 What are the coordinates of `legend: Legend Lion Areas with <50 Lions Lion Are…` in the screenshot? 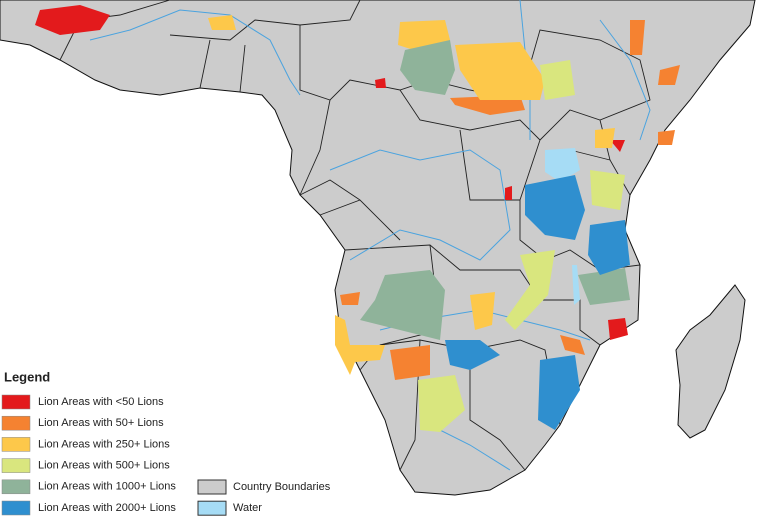 It's located at (166, 442).